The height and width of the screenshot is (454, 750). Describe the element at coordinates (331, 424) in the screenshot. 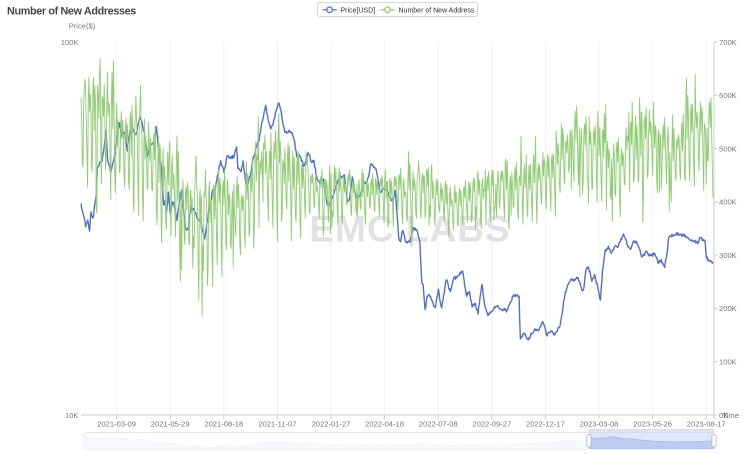

I see `svg-text: 2022-01-27` at that location.